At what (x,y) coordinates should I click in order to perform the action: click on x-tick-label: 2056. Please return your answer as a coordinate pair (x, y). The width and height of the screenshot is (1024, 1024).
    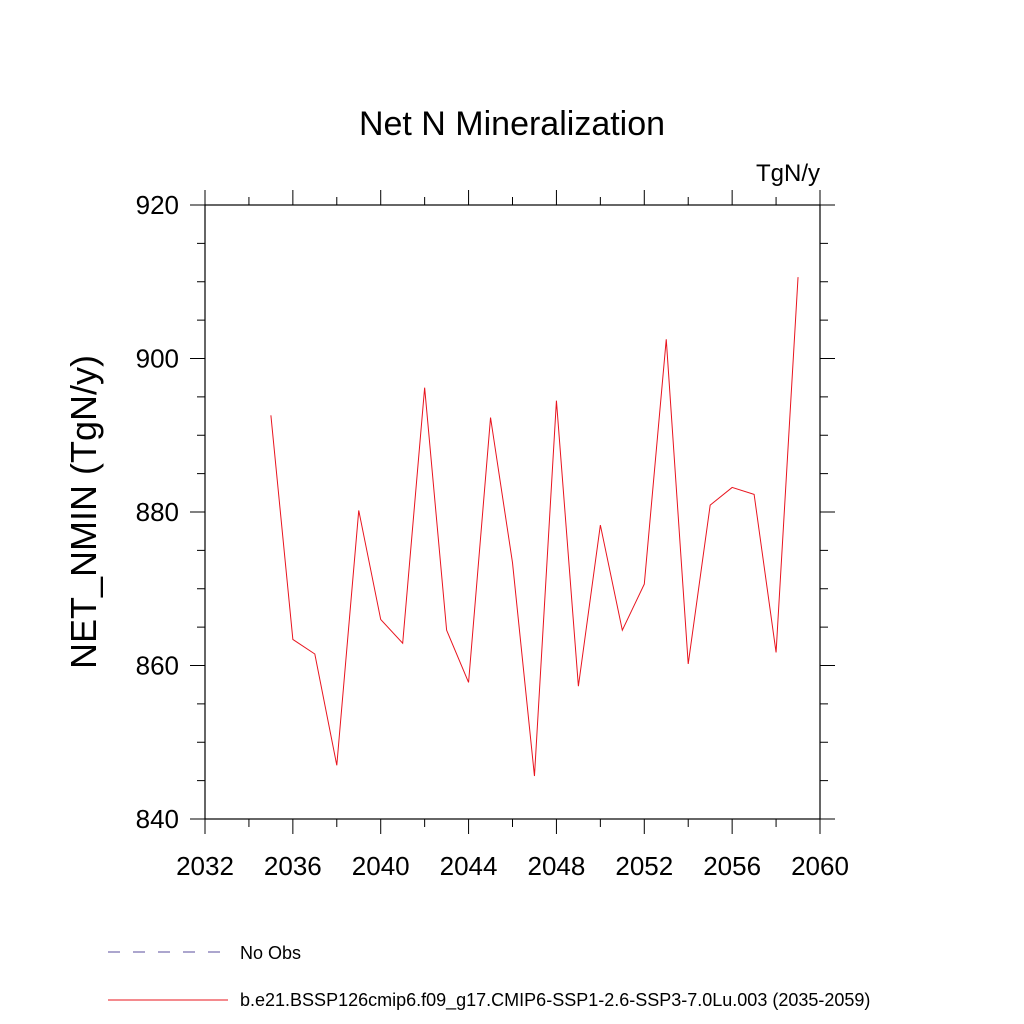
    Looking at the image, I should click on (732, 866).